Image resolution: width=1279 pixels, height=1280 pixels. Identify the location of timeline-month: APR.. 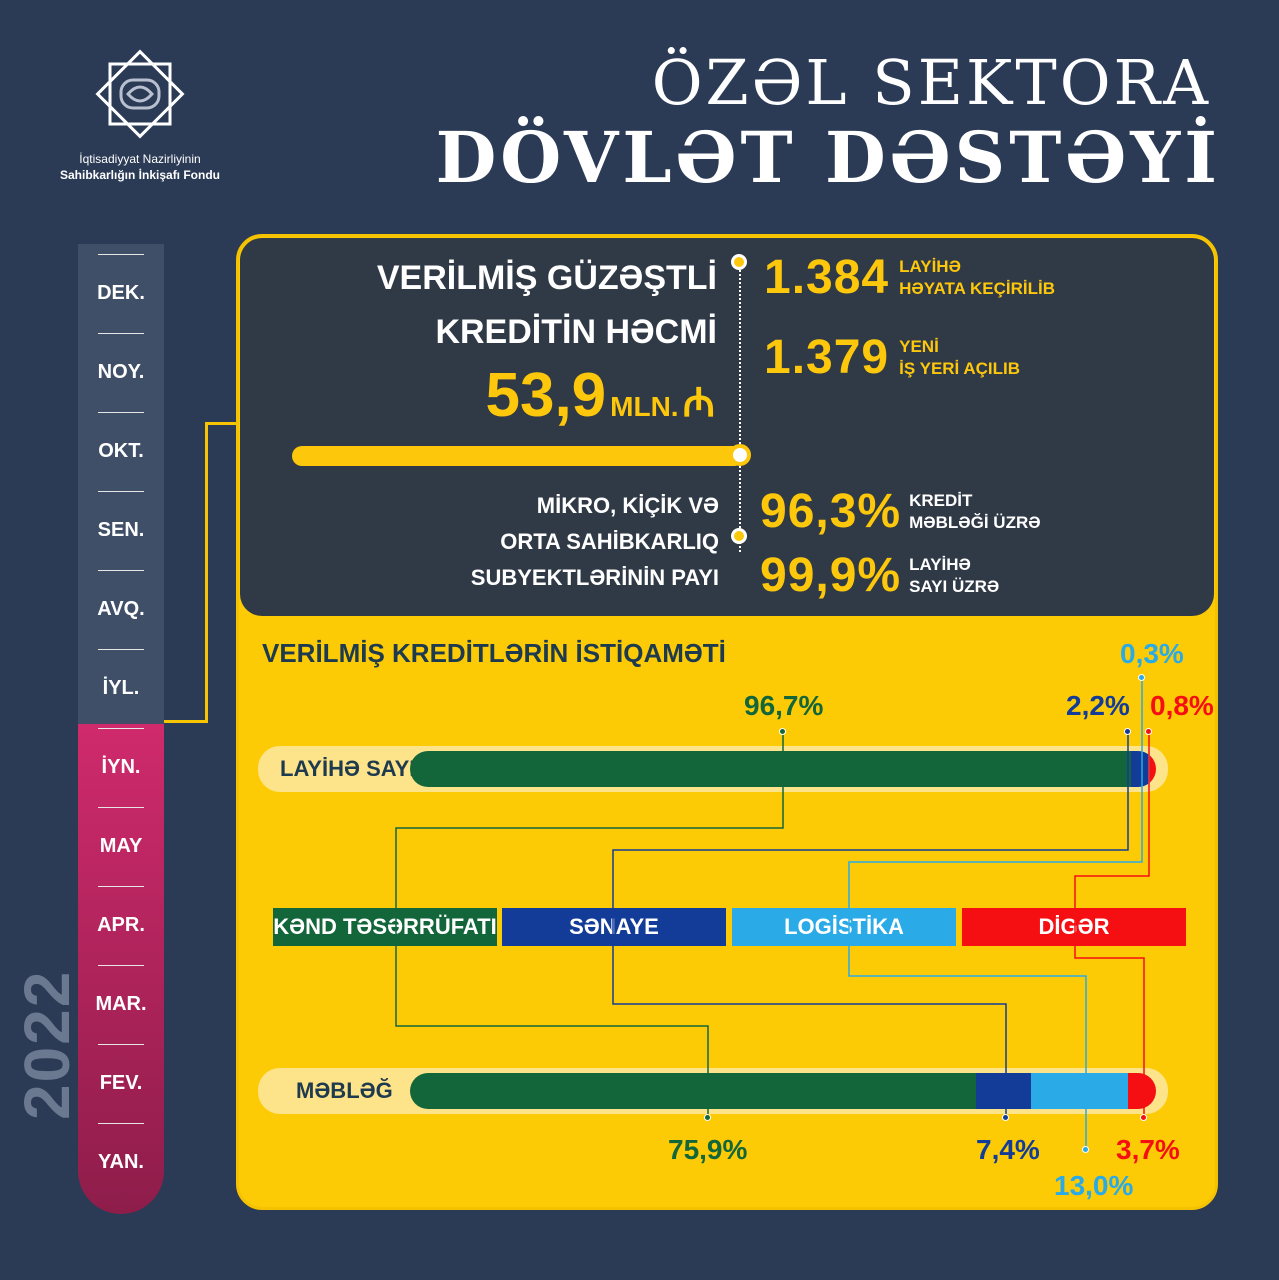
(121, 925).